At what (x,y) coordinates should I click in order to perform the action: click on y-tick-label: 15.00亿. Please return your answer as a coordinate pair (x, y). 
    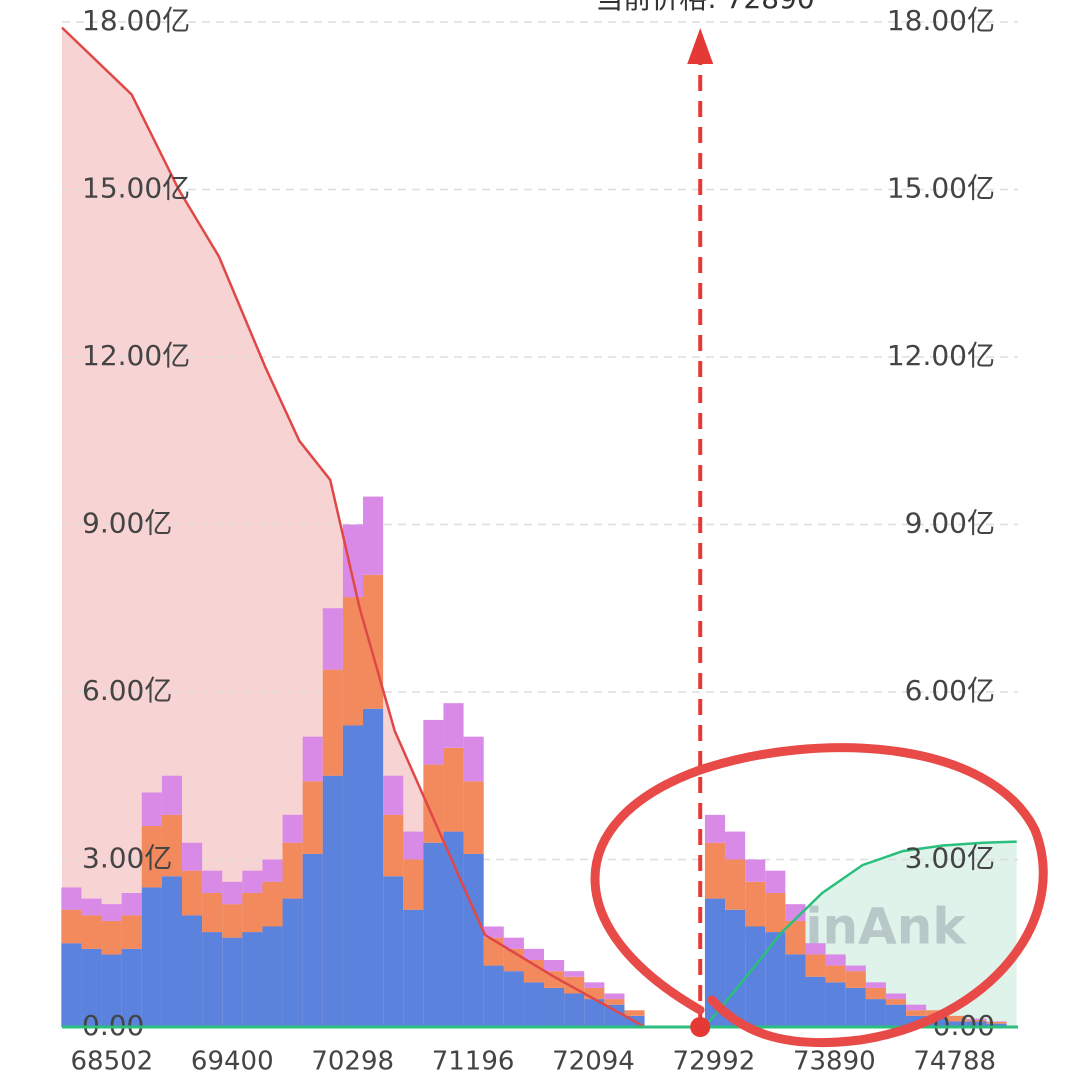
    Looking at the image, I should click on (136, 188).